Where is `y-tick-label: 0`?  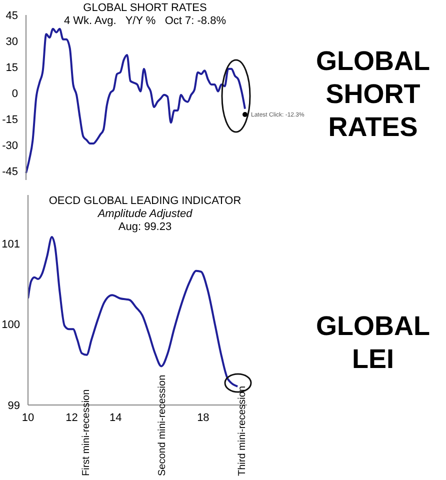
y-tick-label: 0 is located at coordinates (15, 94).